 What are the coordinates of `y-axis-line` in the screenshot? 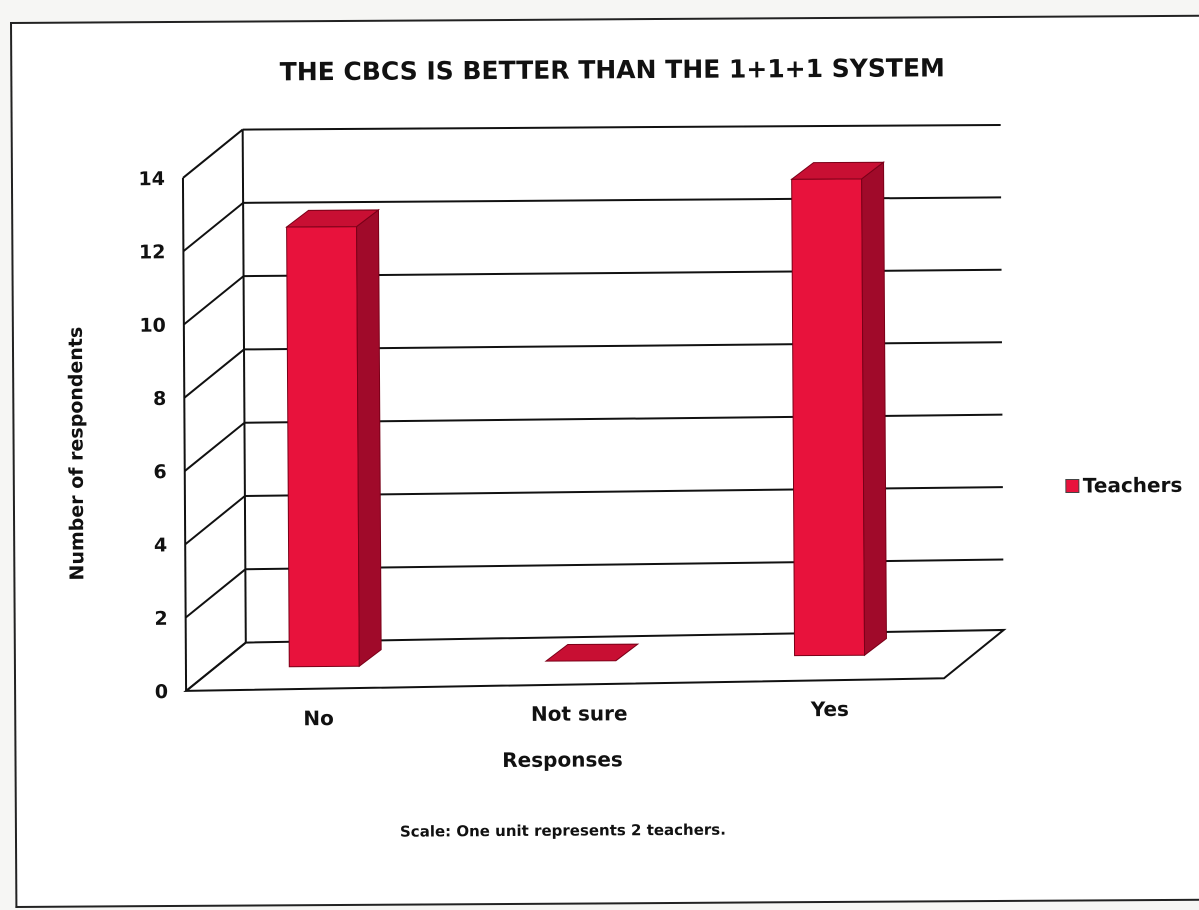 It's located at (184, 434).